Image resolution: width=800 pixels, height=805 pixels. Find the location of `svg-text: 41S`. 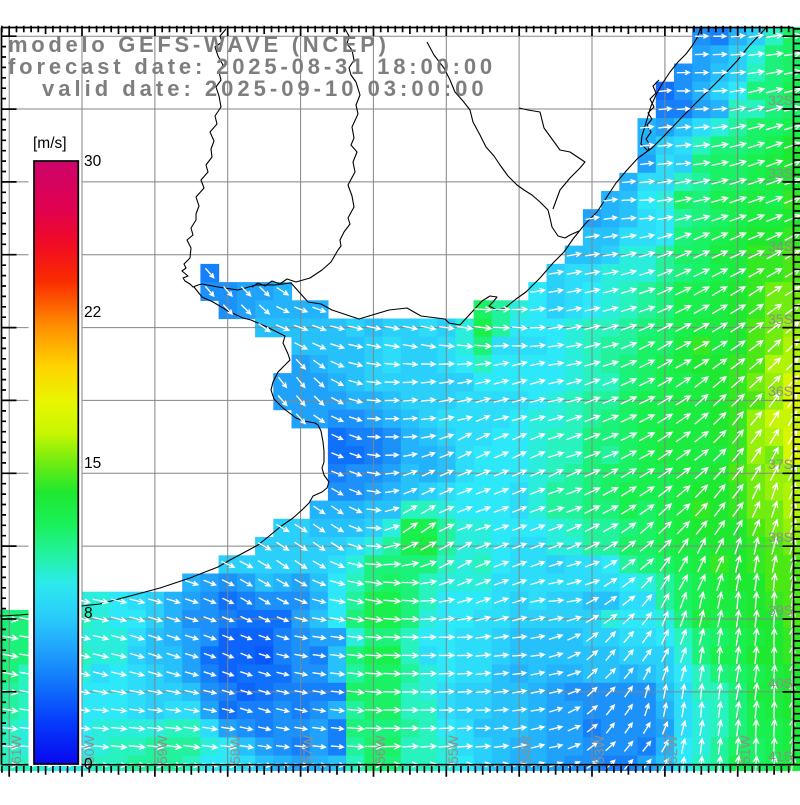

svg-text: 41S is located at coordinates (780, 756).